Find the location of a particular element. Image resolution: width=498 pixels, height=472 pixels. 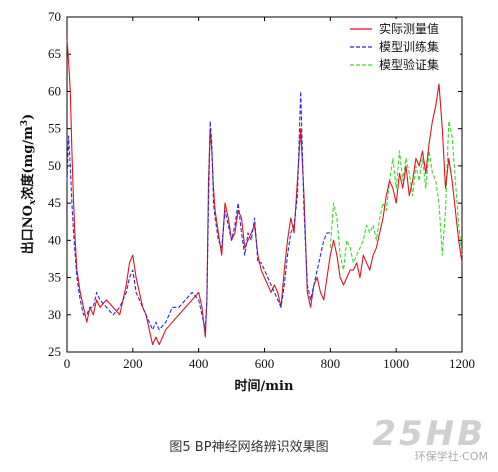

series-validation-line is located at coordinates (396, 195).